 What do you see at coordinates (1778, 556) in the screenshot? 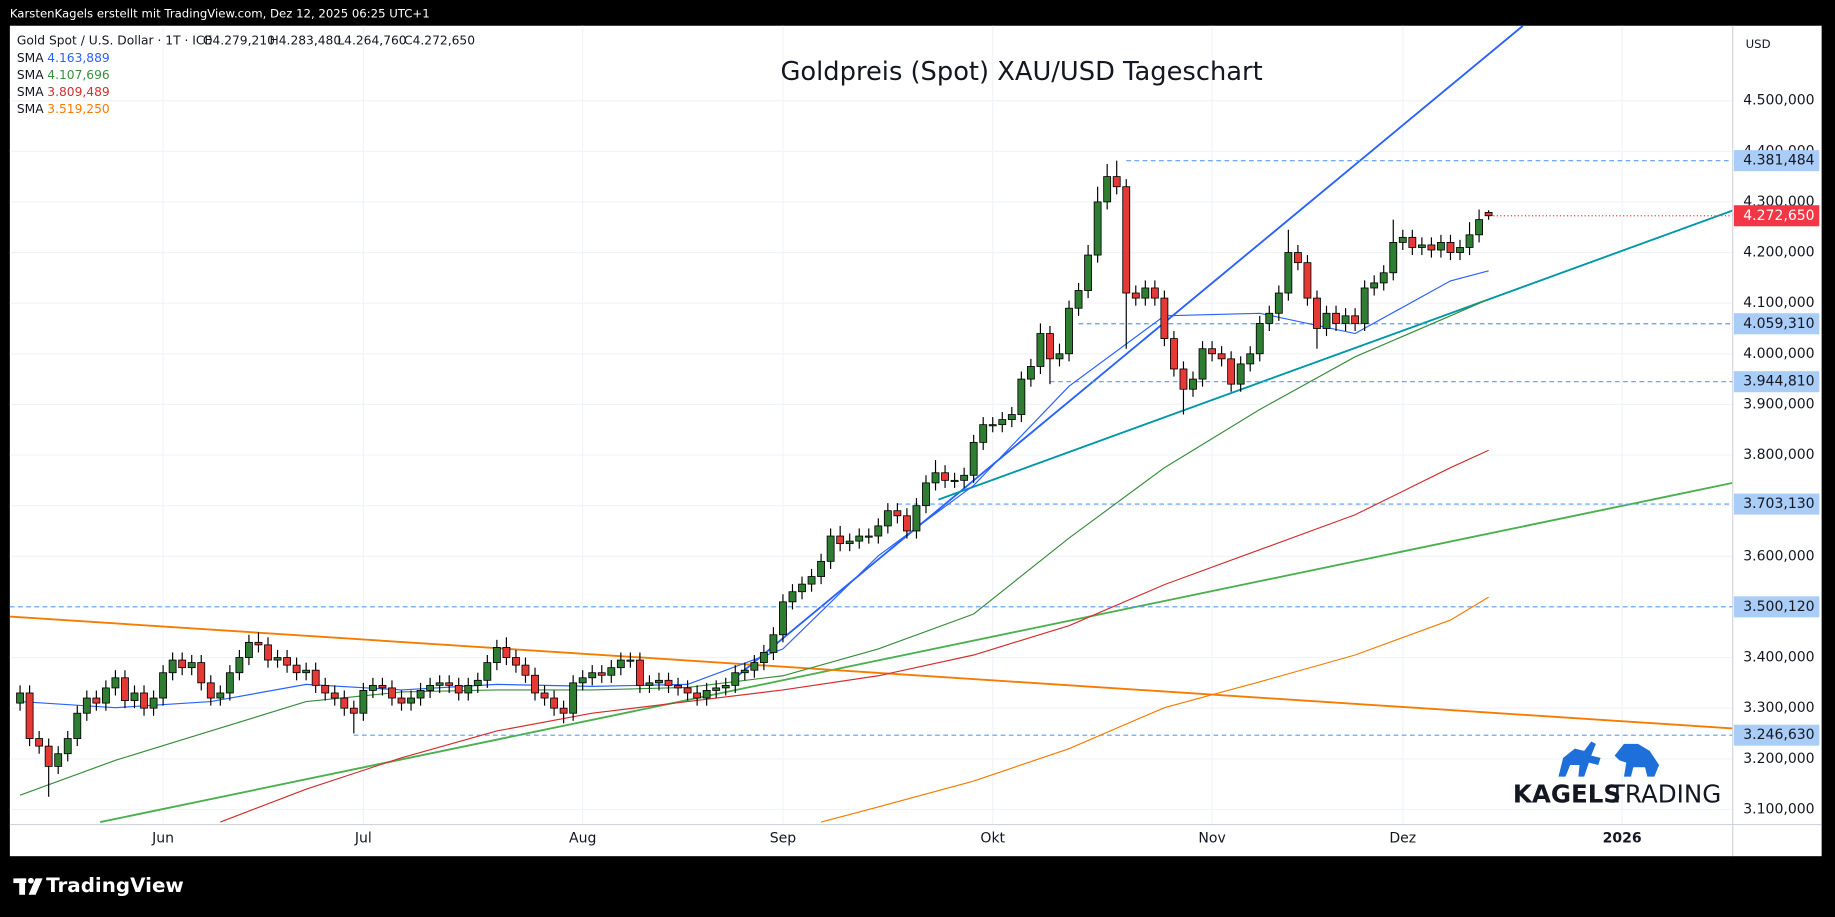
I see `y-tick-label: 3.600,000` at bounding box center [1778, 556].